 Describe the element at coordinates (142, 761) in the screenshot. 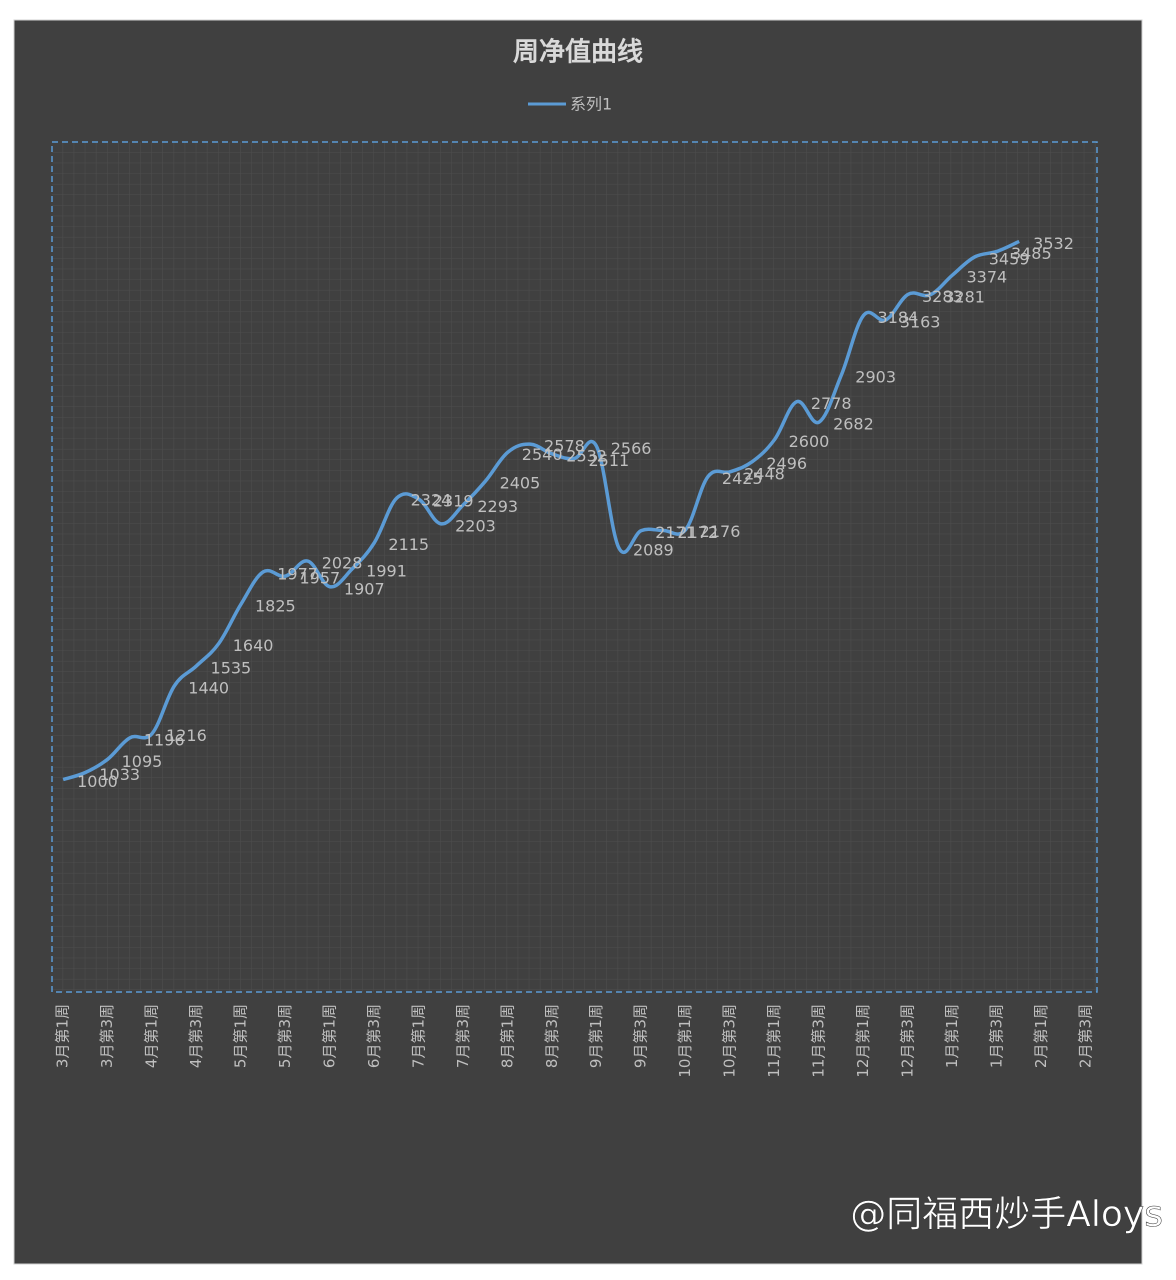

I see `data-label: 1095` at that location.